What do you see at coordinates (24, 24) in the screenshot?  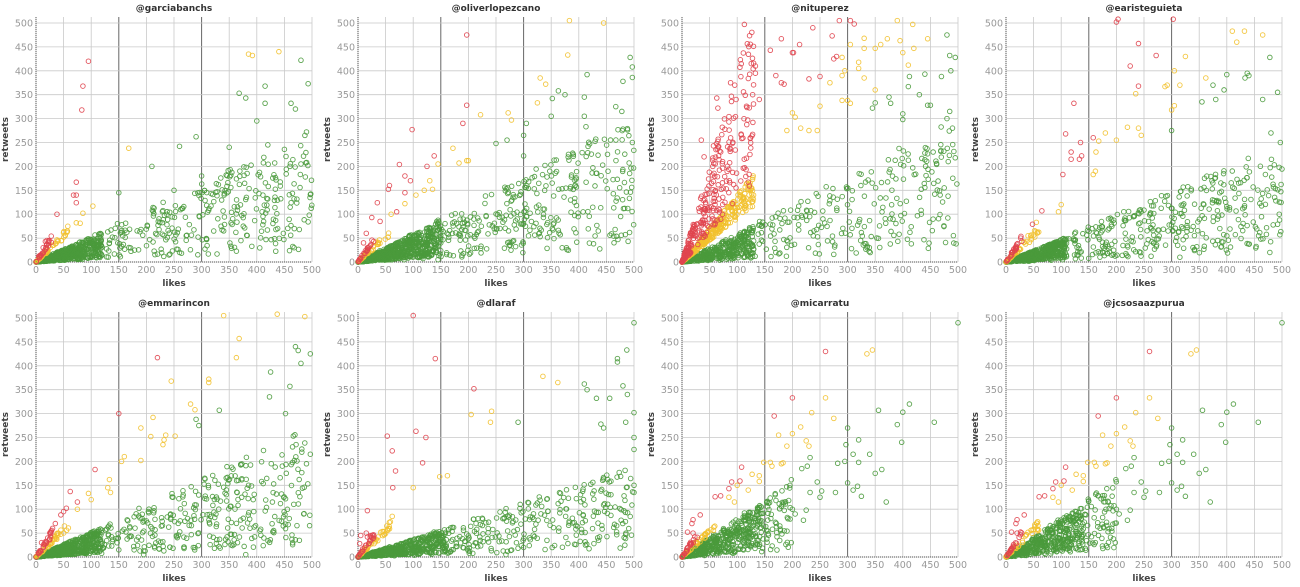 I see `y-tick-label: 500` at bounding box center [24, 24].